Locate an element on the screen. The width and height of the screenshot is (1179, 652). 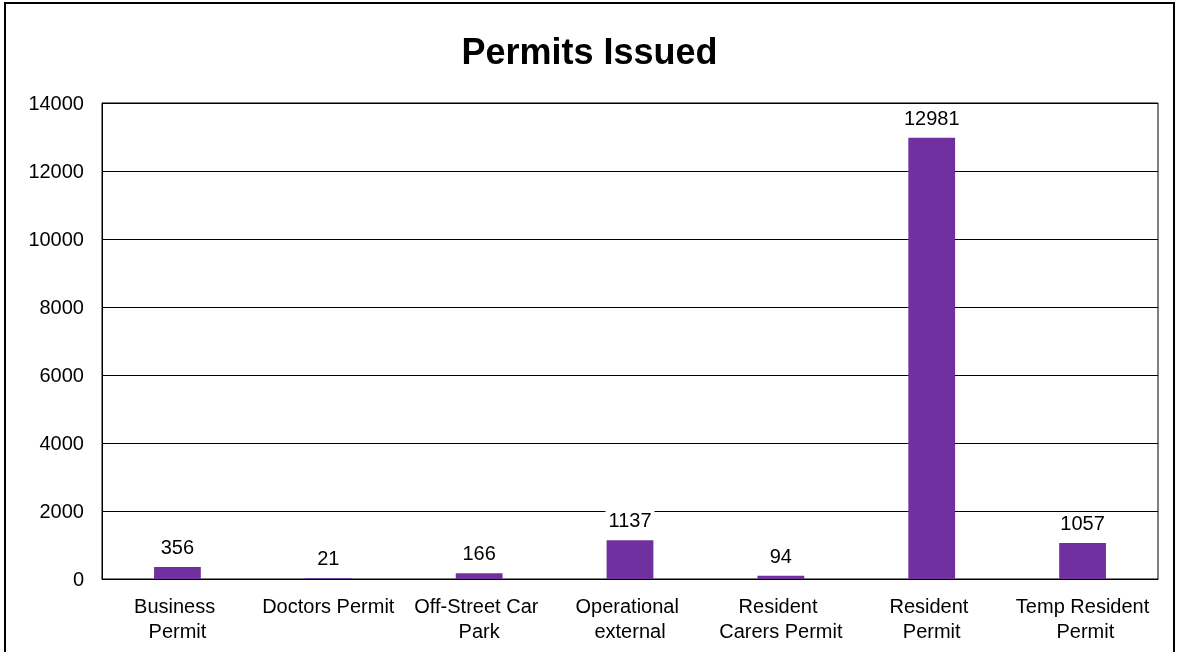
y-tick-label: 12000 is located at coordinates (56, 171).